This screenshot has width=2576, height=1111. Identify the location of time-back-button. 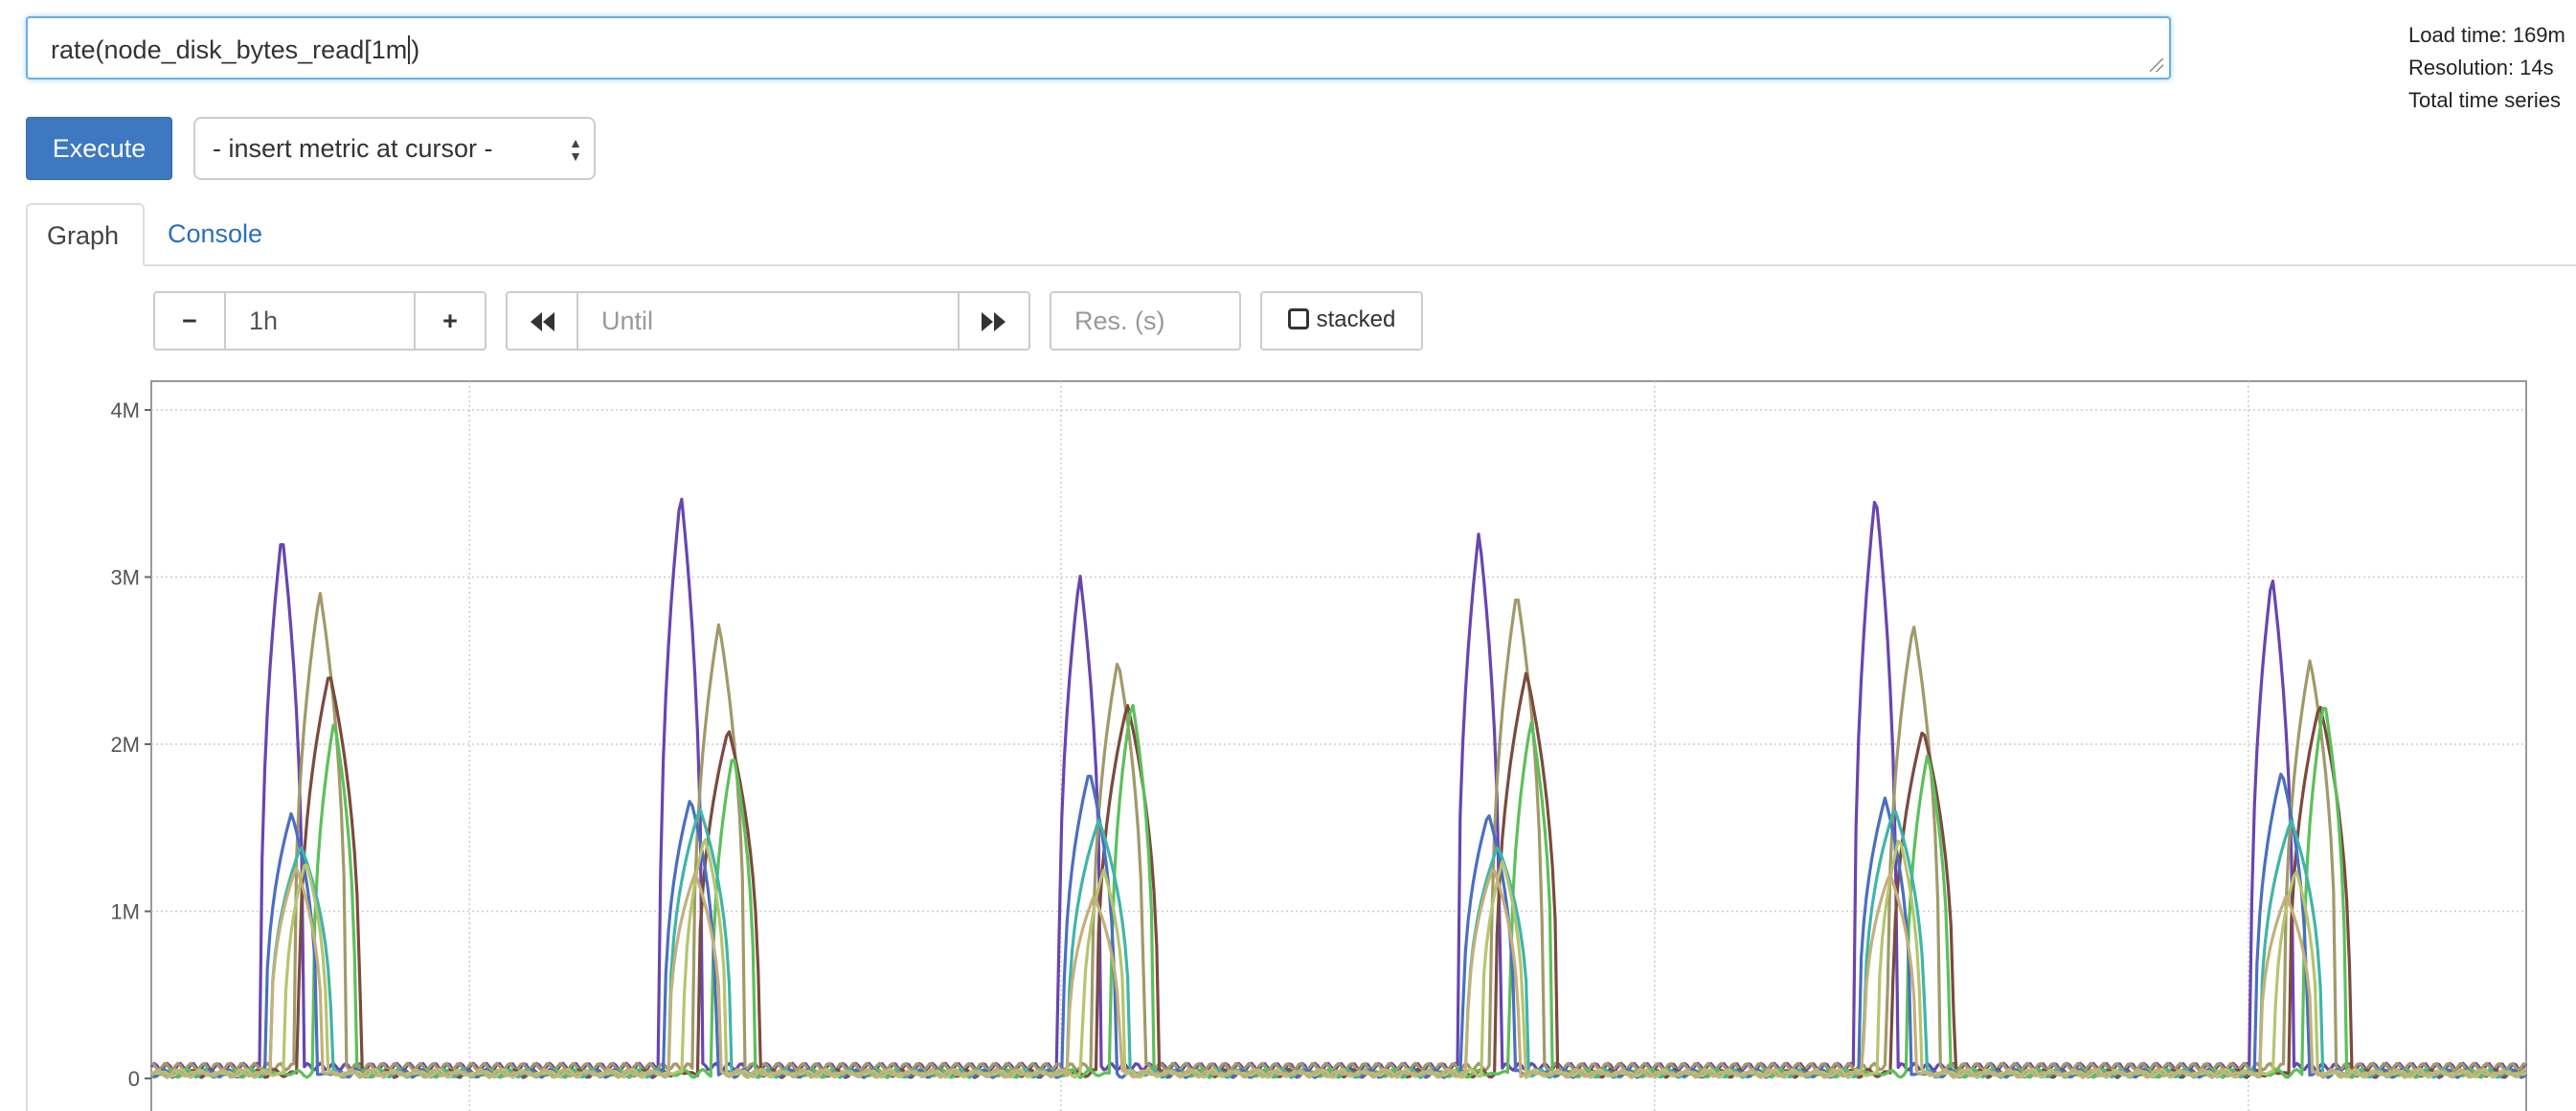
(542, 321).